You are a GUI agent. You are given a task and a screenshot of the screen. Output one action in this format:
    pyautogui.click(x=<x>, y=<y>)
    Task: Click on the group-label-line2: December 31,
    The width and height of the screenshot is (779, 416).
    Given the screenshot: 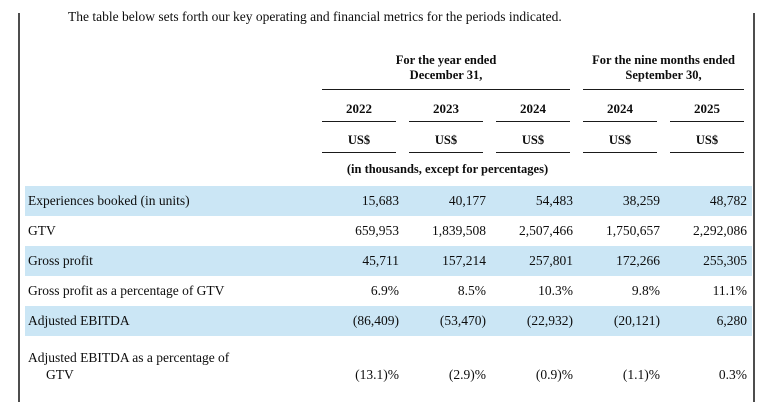 What is the action you would take?
    pyautogui.click(x=446, y=75)
    